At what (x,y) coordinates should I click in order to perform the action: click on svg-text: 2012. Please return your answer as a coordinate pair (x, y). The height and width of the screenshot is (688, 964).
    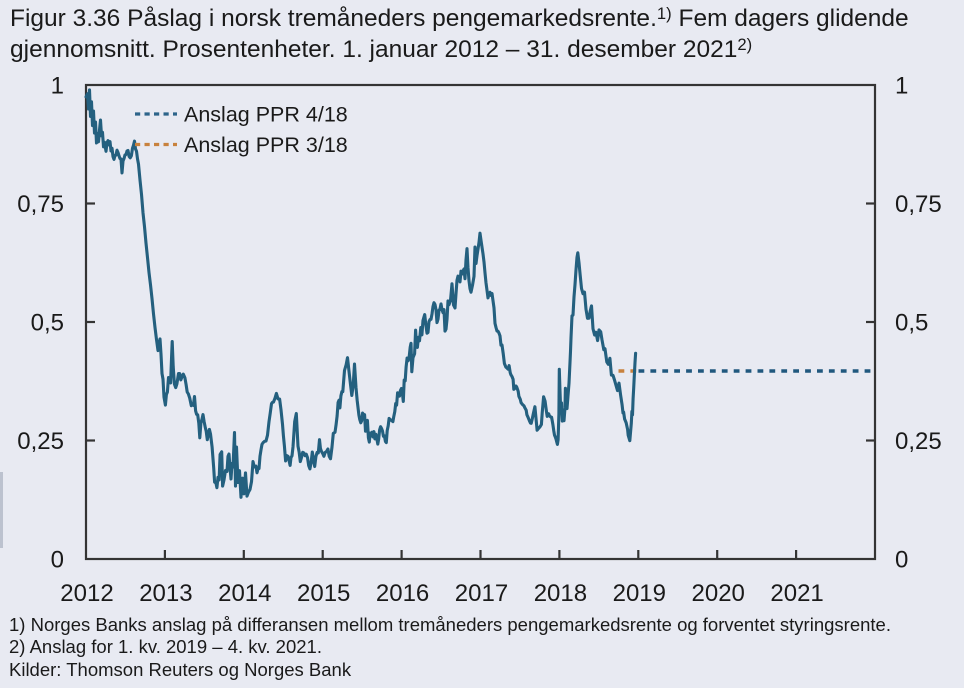
    Looking at the image, I should click on (86, 593).